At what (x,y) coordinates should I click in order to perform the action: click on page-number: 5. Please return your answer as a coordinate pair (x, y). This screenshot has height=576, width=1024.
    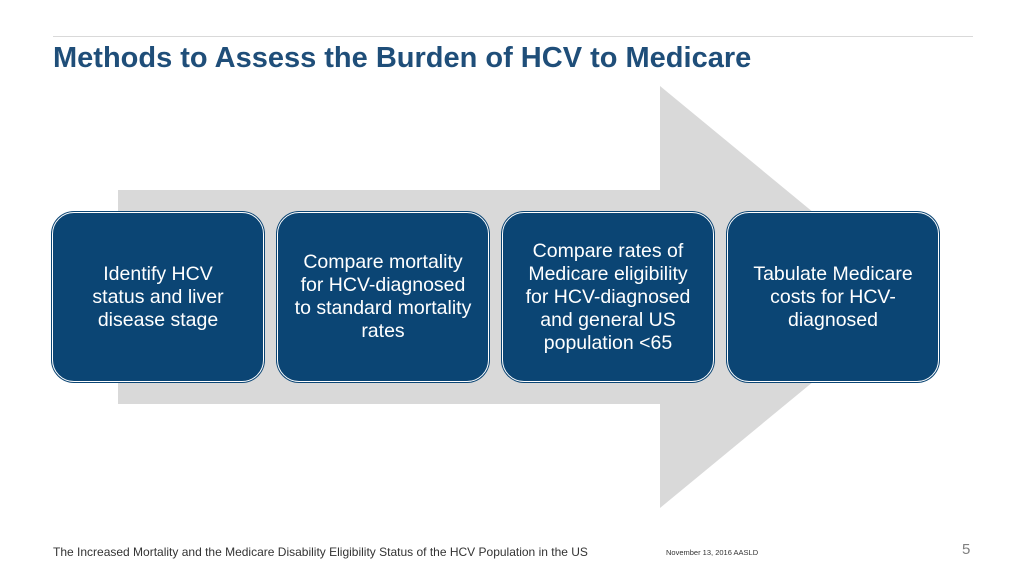
    Looking at the image, I should click on (966, 549).